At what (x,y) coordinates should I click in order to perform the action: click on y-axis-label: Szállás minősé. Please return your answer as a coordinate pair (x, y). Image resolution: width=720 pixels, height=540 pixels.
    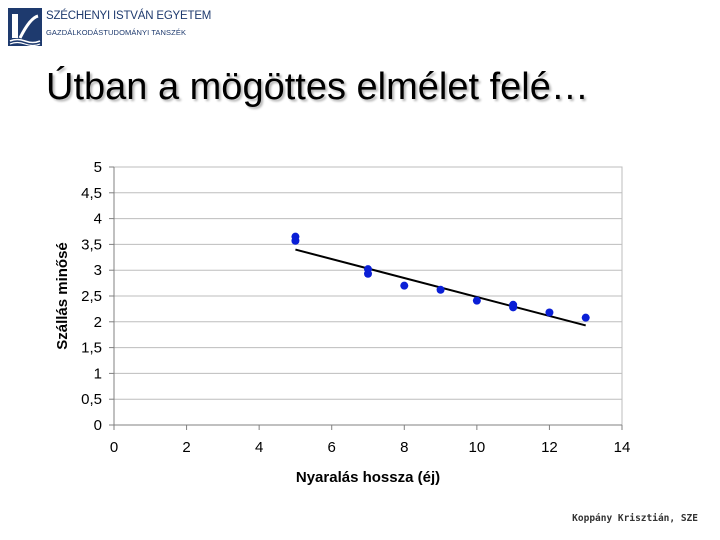
    Looking at the image, I should click on (62, 296).